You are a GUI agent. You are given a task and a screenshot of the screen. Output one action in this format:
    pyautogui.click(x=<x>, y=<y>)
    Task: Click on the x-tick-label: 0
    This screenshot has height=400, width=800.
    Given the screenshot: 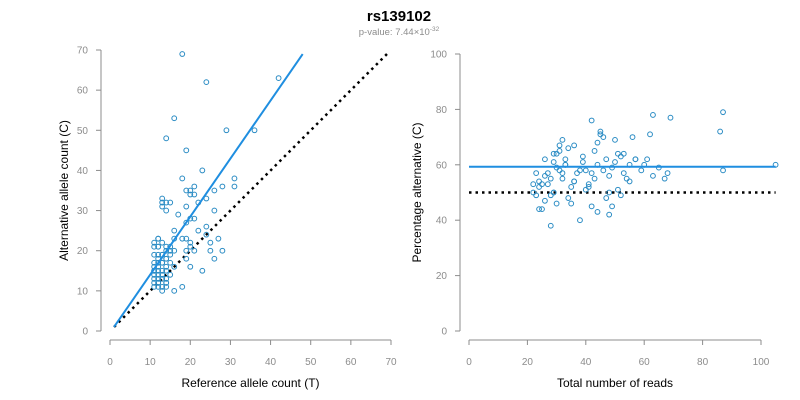 What is the action you would take?
    pyautogui.click(x=469, y=362)
    